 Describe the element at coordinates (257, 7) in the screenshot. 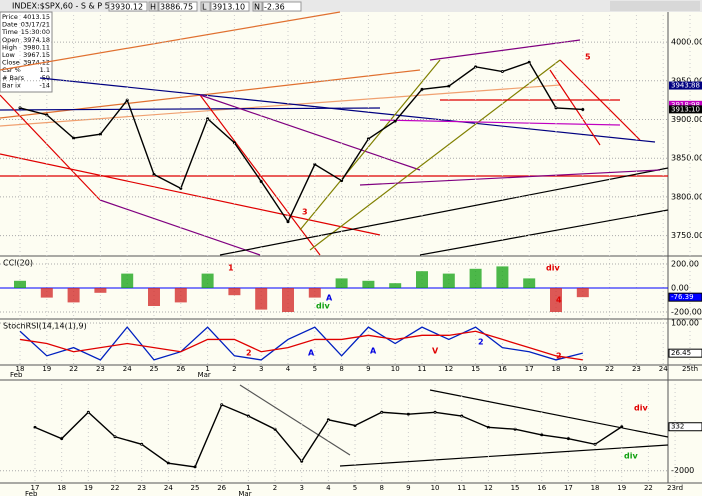

I see `quote-value: N` at that location.